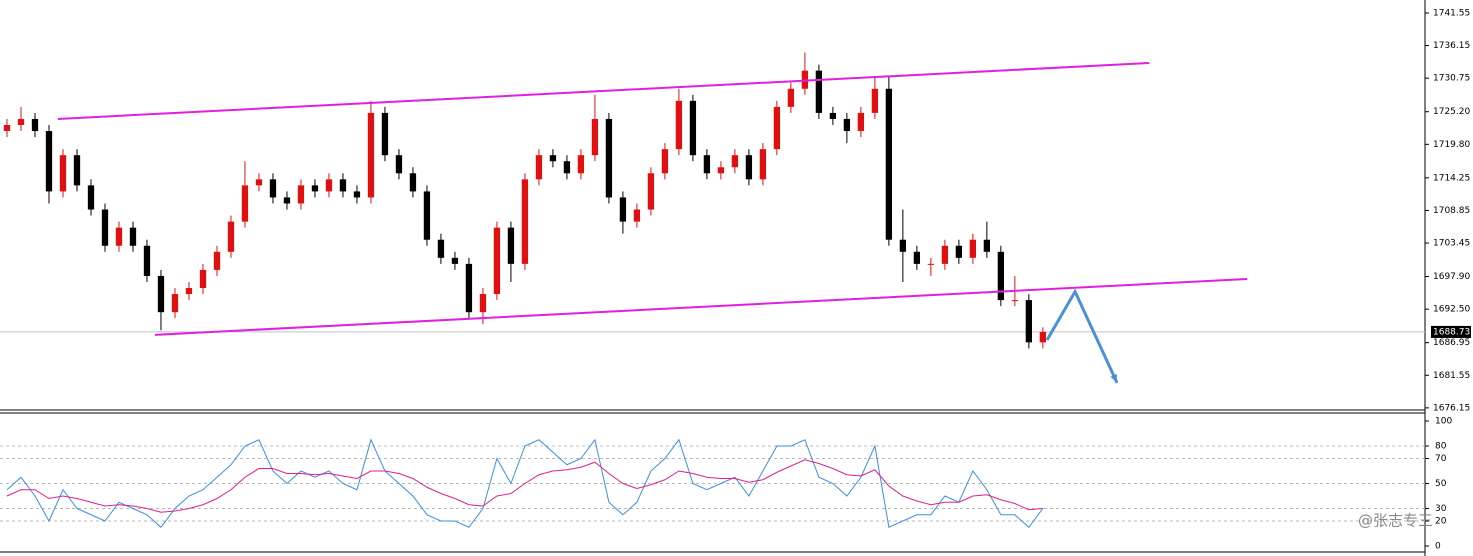  What do you see at coordinates (1451, 244) in the screenshot?
I see `y-tick-label: 1703.45` at bounding box center [1451, 244].